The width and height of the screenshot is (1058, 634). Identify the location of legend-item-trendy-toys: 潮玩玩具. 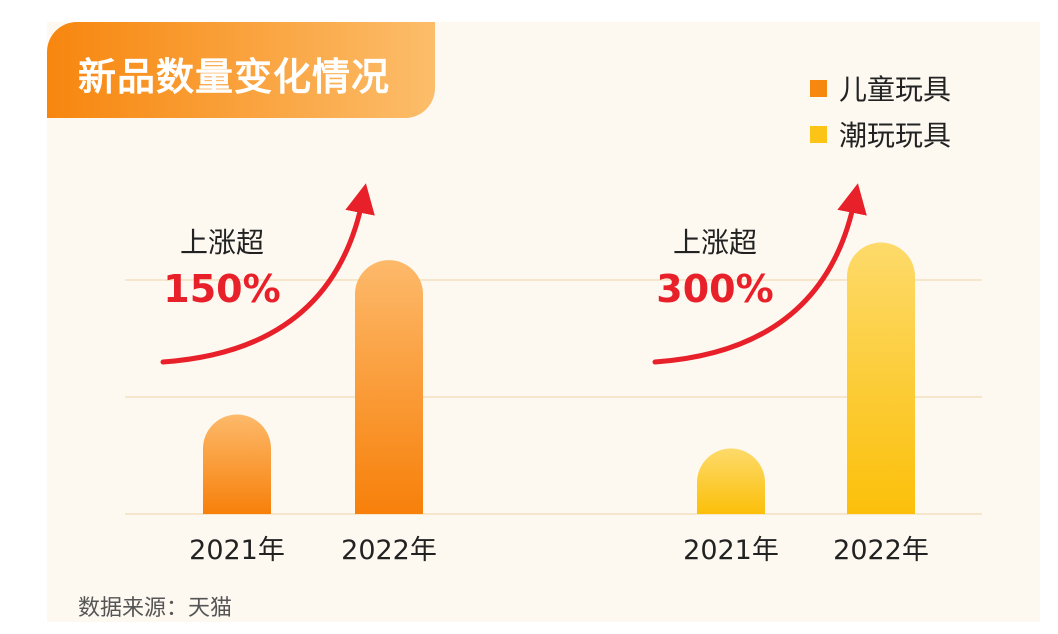
(880, 134).